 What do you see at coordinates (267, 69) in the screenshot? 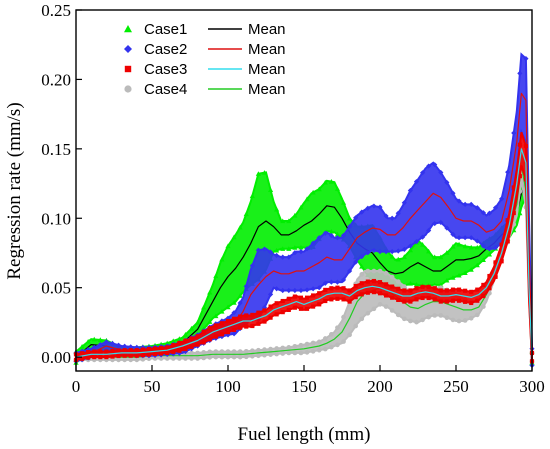
I see `legend-mean-label: Mean` at bounding box center [267, 69].